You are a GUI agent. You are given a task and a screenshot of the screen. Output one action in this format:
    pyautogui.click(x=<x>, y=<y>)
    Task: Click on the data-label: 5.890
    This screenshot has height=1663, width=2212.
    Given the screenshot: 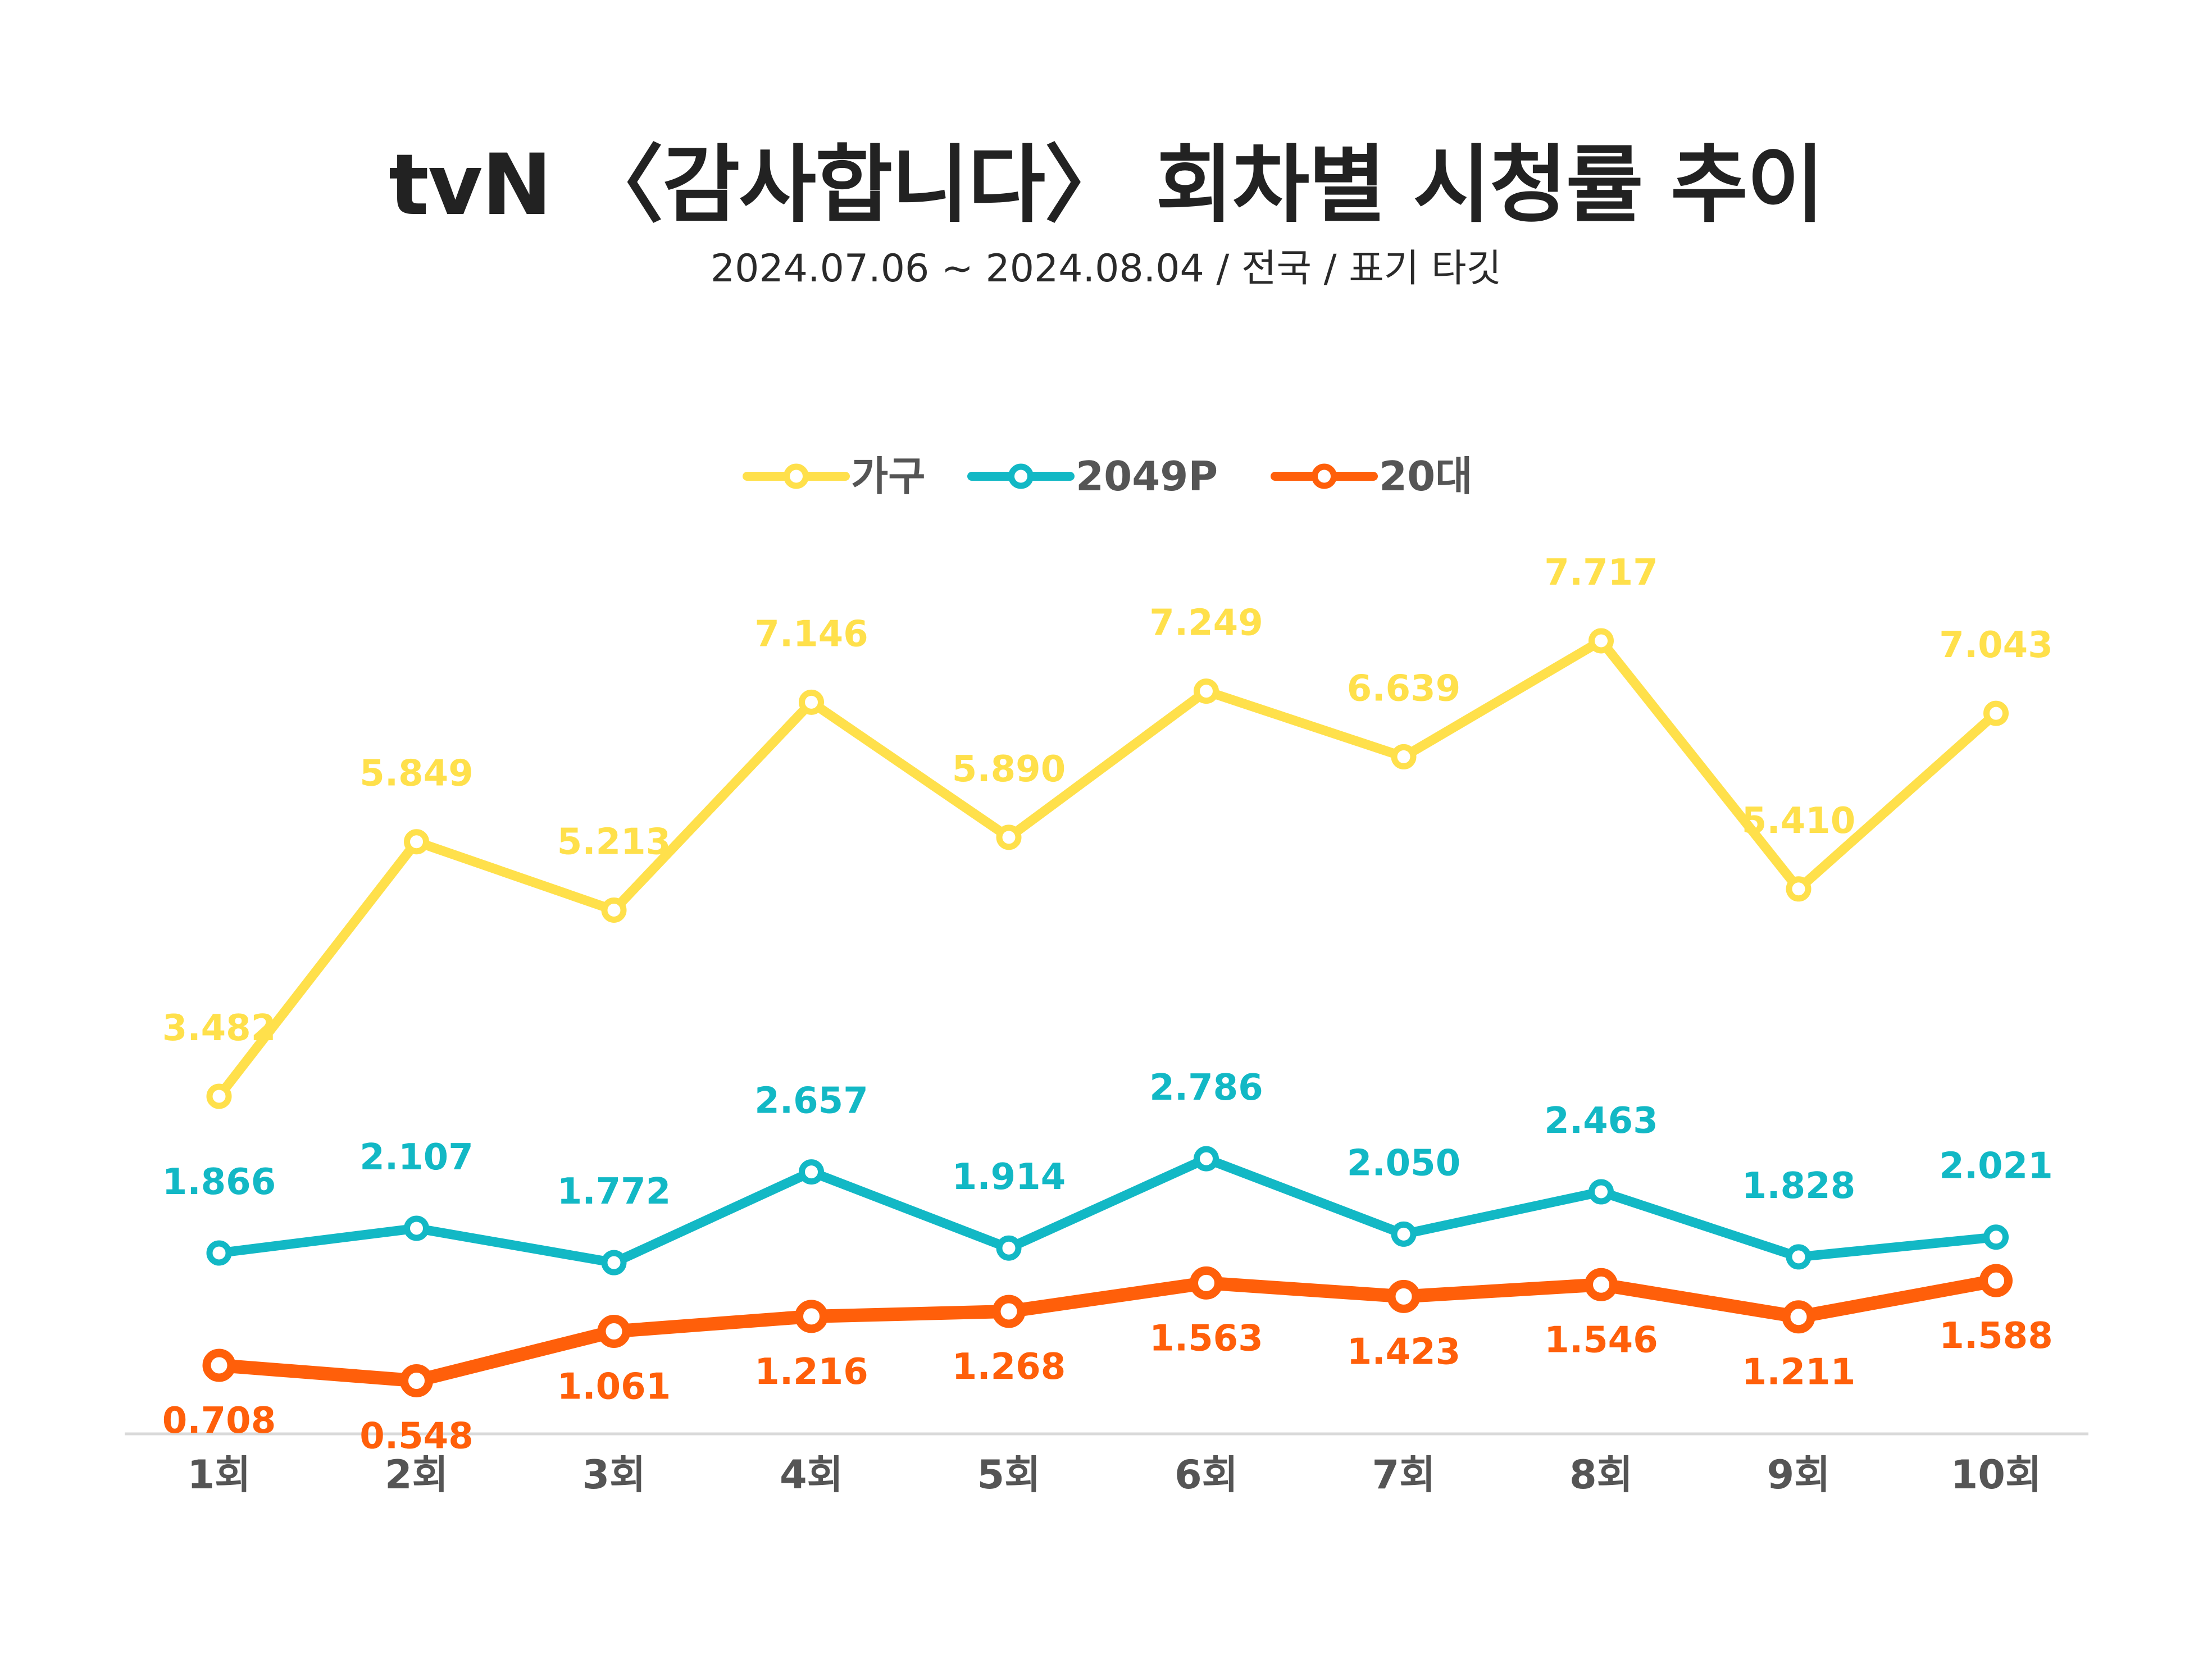 What is the action you would take?
    pyautogui.click(x=1009, y=769)
    